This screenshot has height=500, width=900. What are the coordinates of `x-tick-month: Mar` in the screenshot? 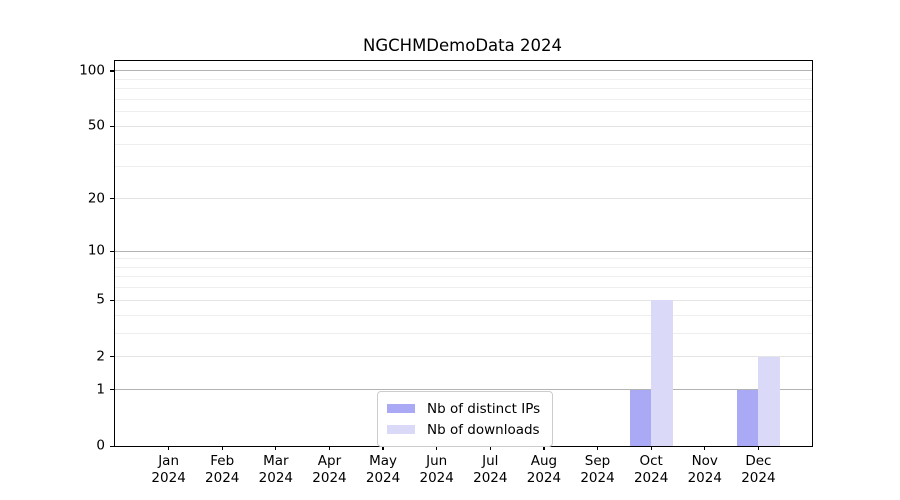 It's located at (276, 461).